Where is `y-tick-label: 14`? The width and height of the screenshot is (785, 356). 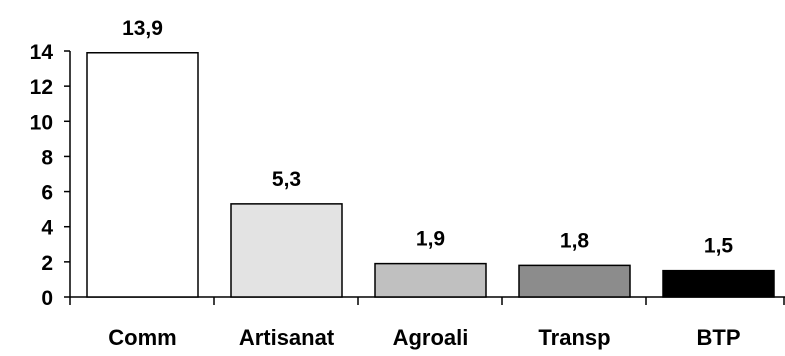 y-tick-label: 14 is located at coordinates (42, 52).